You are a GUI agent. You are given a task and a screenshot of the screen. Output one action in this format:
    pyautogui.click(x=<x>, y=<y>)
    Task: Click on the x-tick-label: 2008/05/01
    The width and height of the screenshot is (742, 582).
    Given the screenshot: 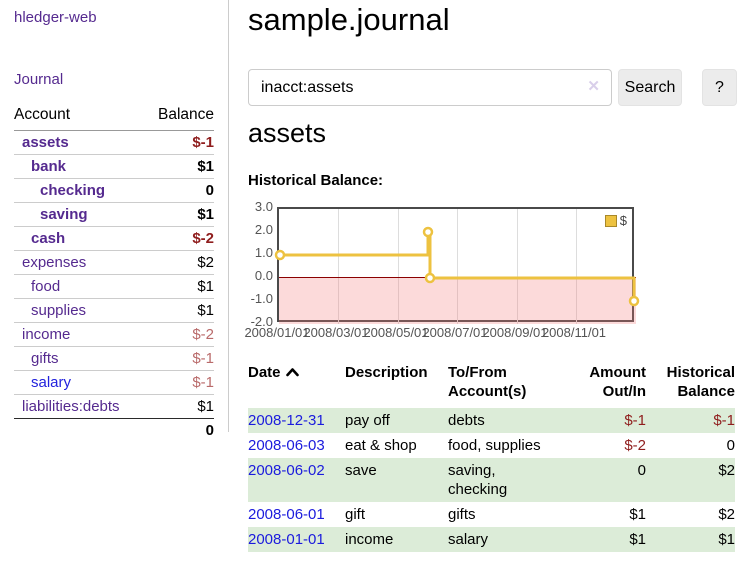 What is the action you would take?
    pyautogui.click(x=396, y=332)
    